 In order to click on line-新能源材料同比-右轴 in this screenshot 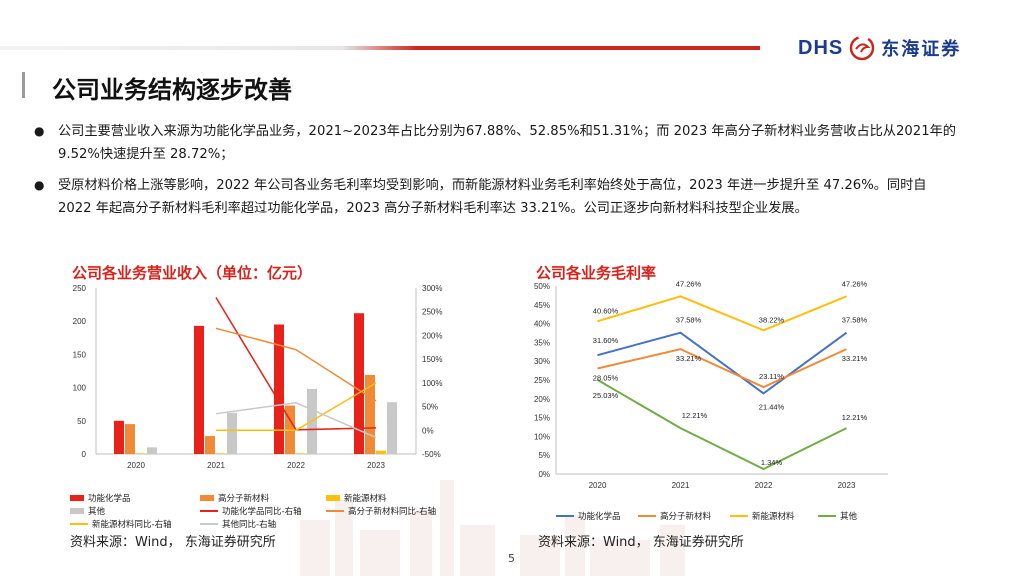, I will do `click(296, 407)`.